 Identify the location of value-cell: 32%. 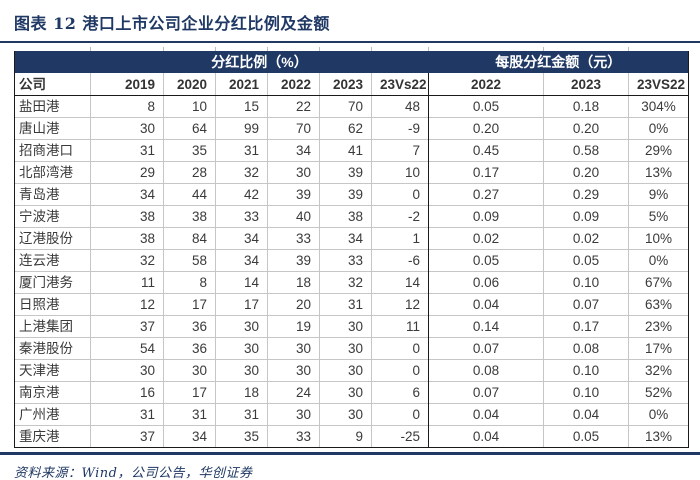
(658, 370).